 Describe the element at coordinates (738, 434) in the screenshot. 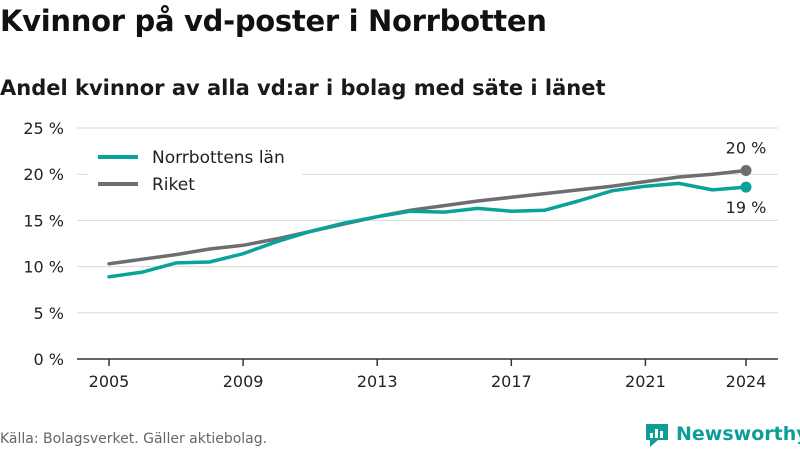

I see `brand-name: Newsworthy` at that location.